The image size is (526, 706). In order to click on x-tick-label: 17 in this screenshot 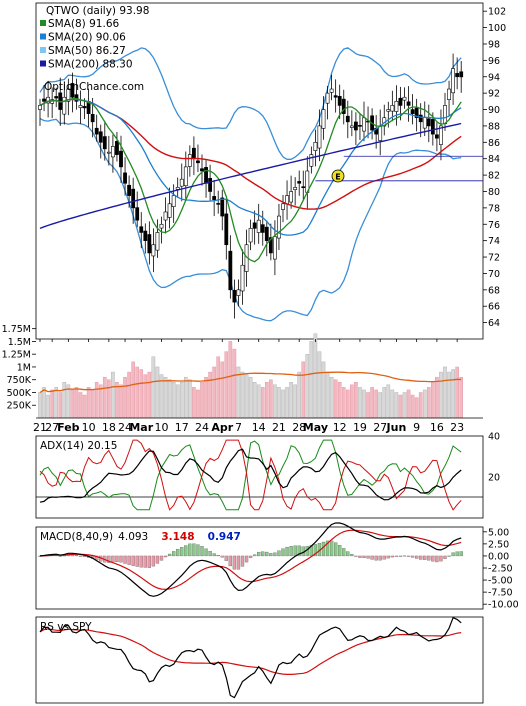, I will do `click(182, 427)`.